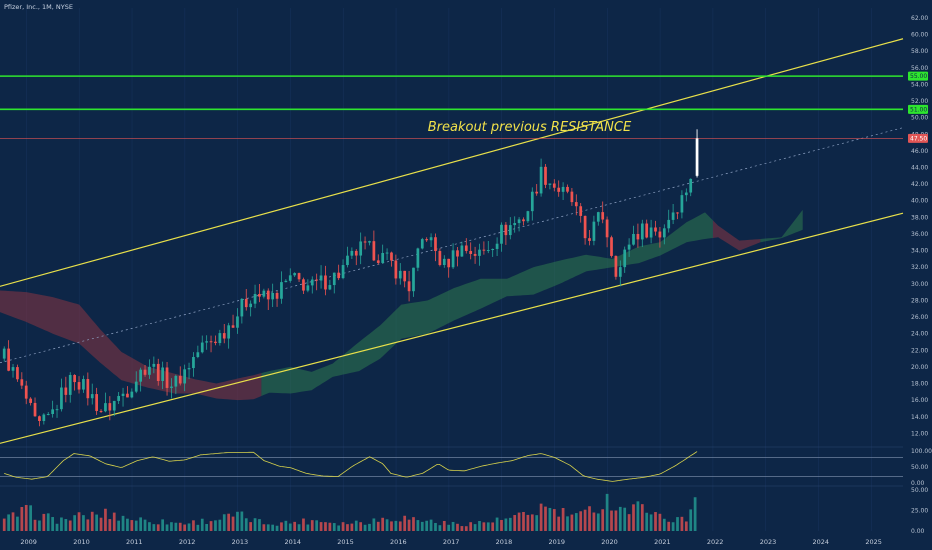 This screenshot has width=932, height=550. Describe the element at coordinates (28, 542) in the screenshot. I see `x-tick-label: 2009` at that location.